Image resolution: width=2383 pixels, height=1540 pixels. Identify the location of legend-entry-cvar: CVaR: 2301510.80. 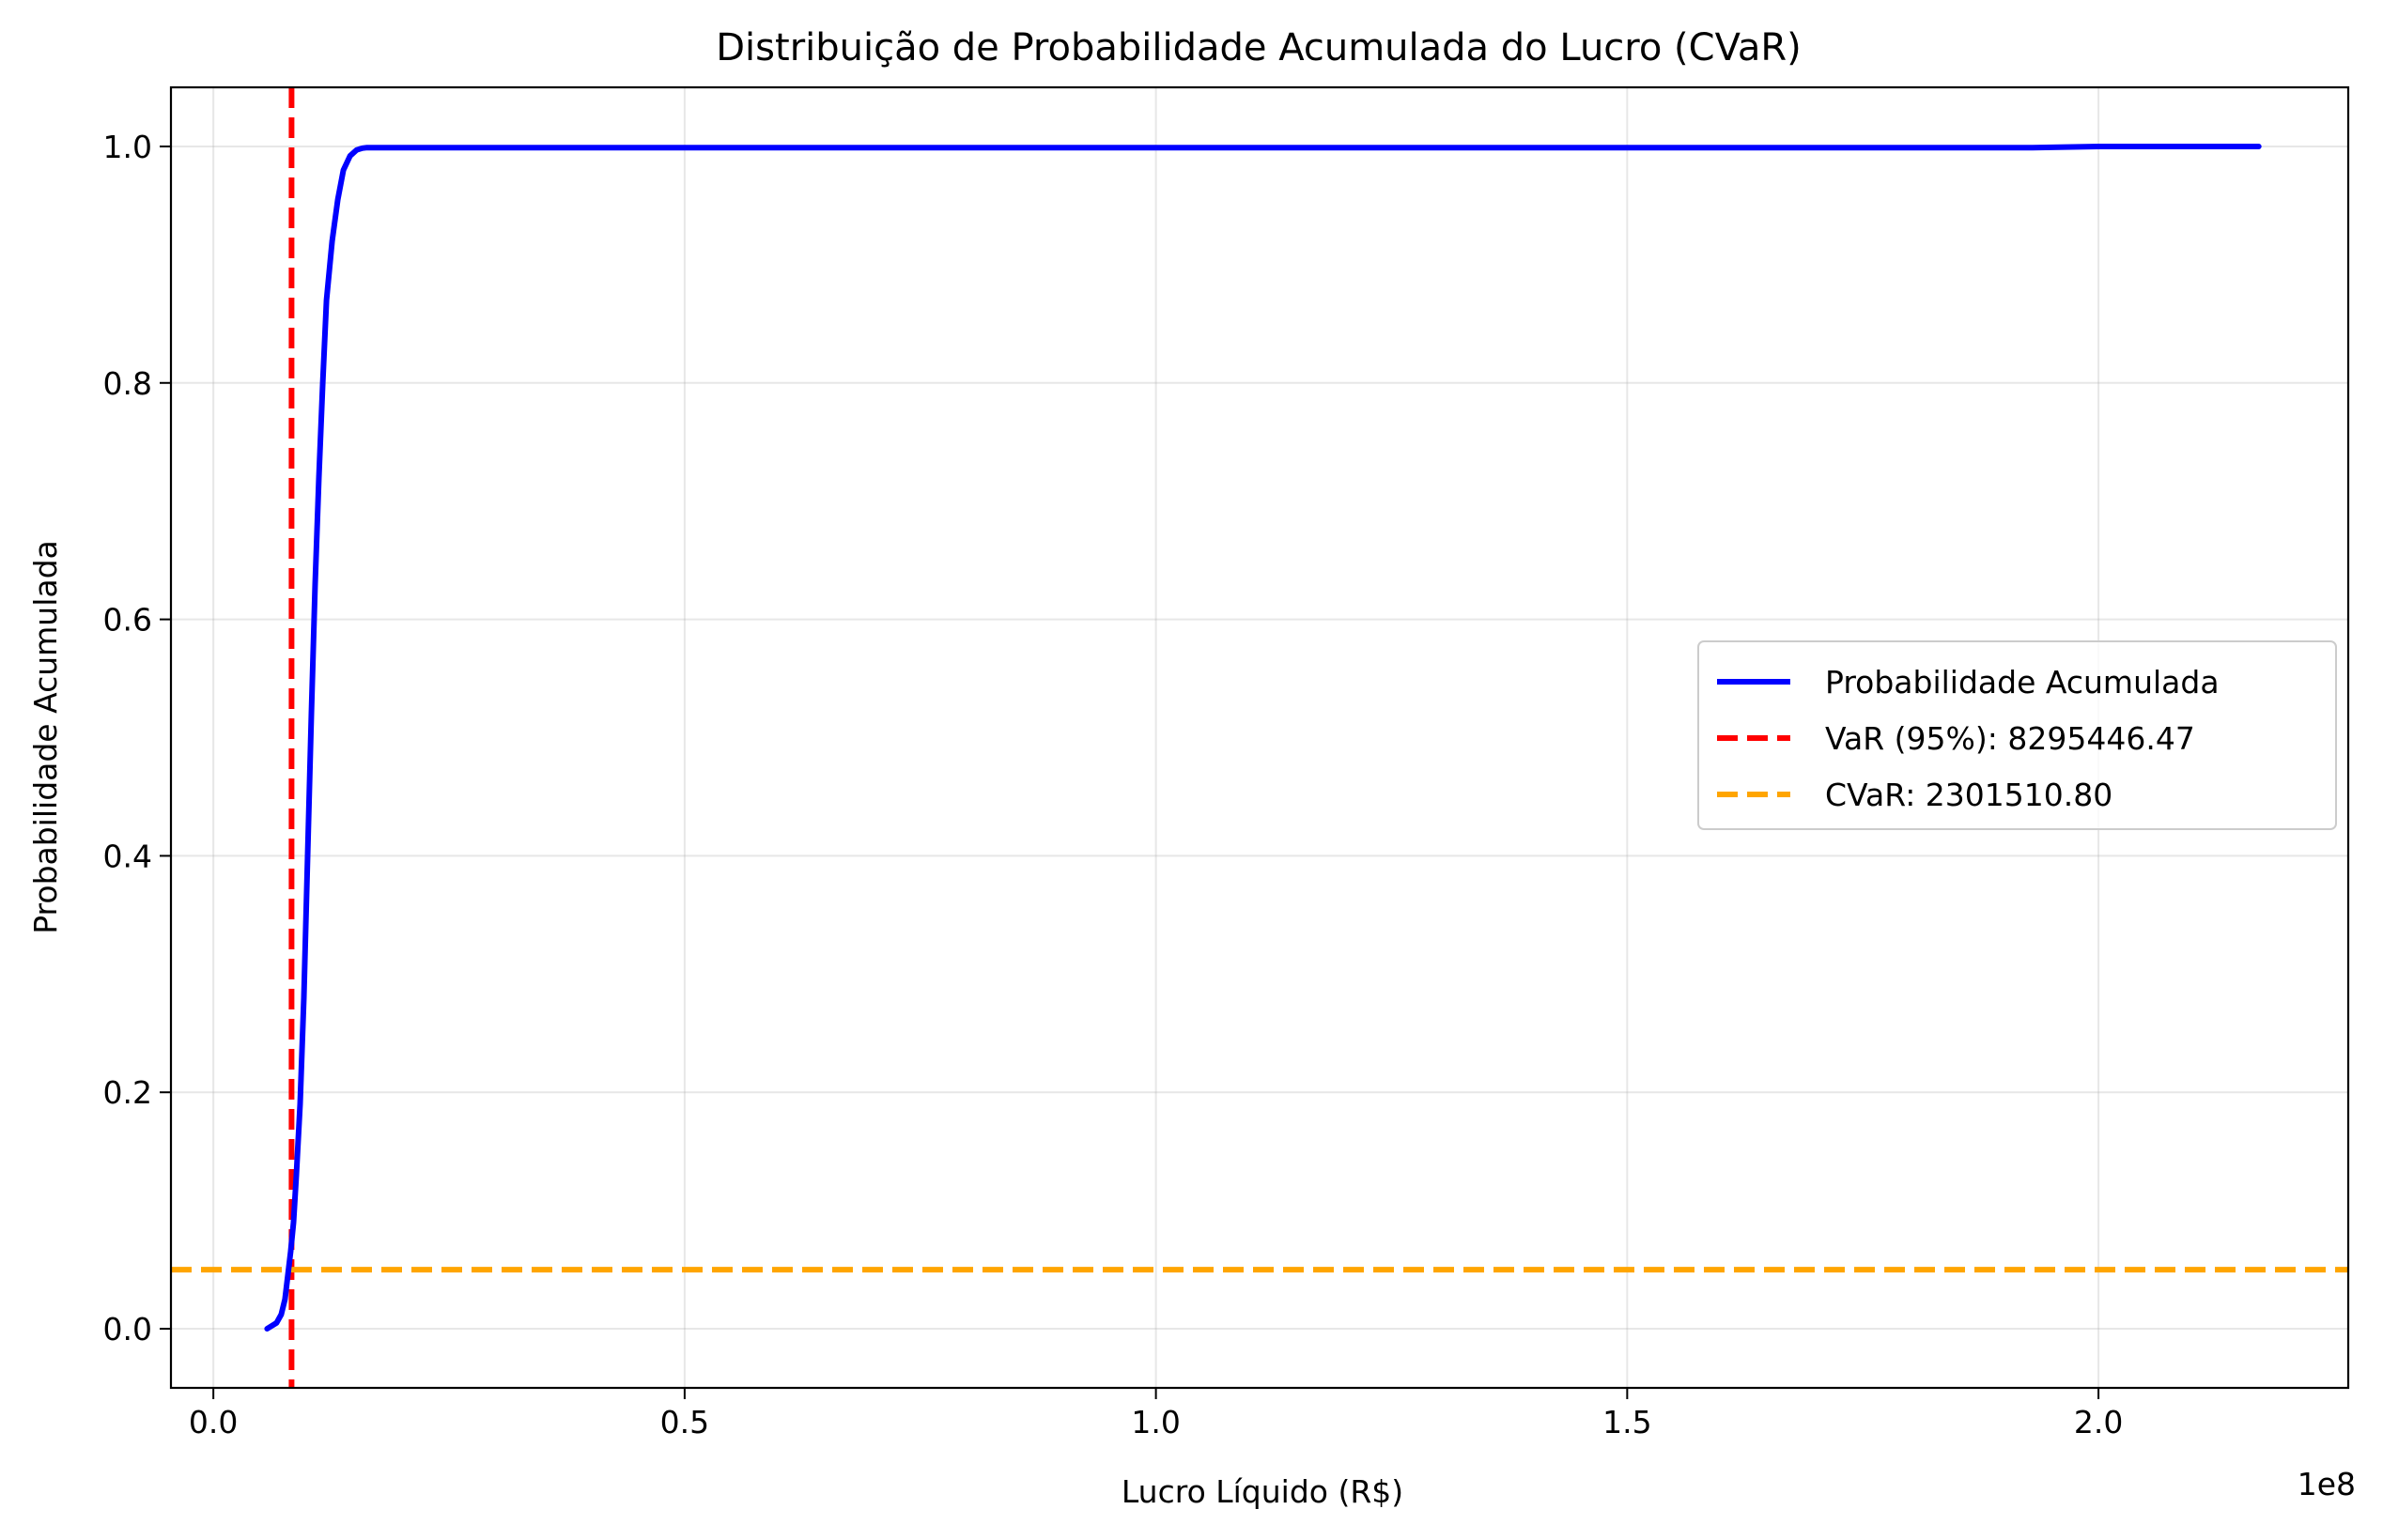
(1914, 795).